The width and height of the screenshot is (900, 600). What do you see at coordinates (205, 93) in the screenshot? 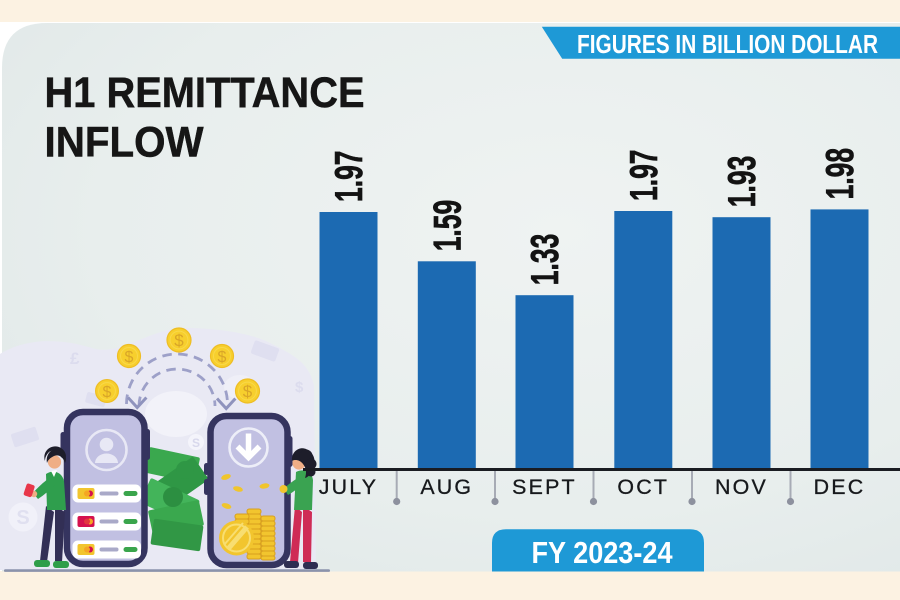
I see `svg-text: H1 REMITTANCE` at bounding box center [205, 93].